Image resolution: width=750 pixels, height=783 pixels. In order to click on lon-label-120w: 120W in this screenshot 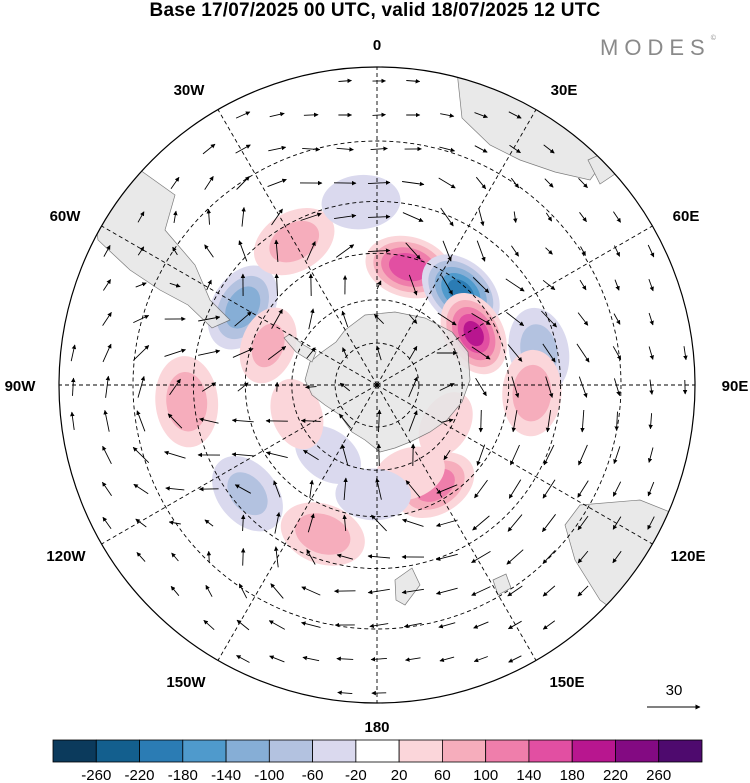, I will do `click(66, 556)`.